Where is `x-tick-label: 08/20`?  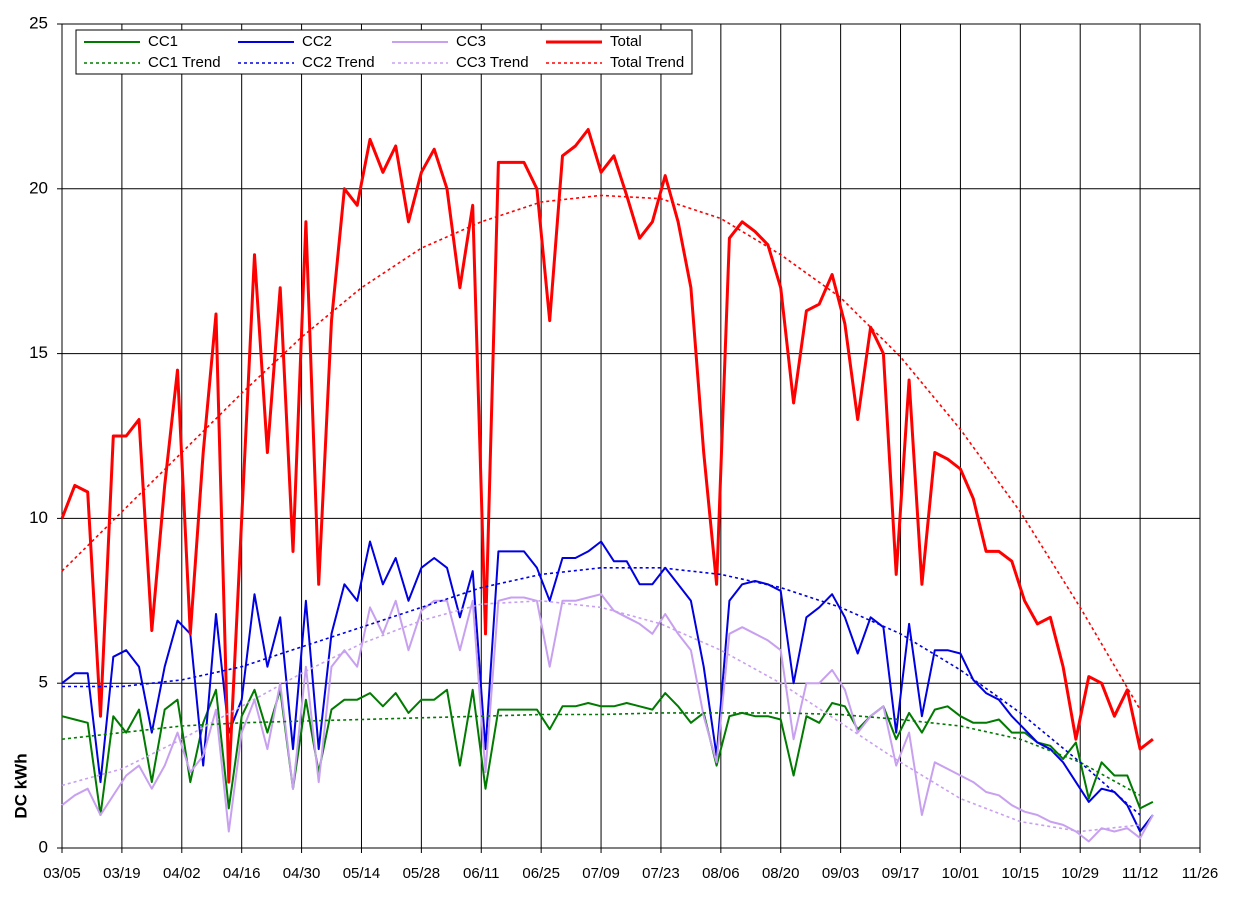 x-tick-label: 08/20 is located at coordinates (781, 873).